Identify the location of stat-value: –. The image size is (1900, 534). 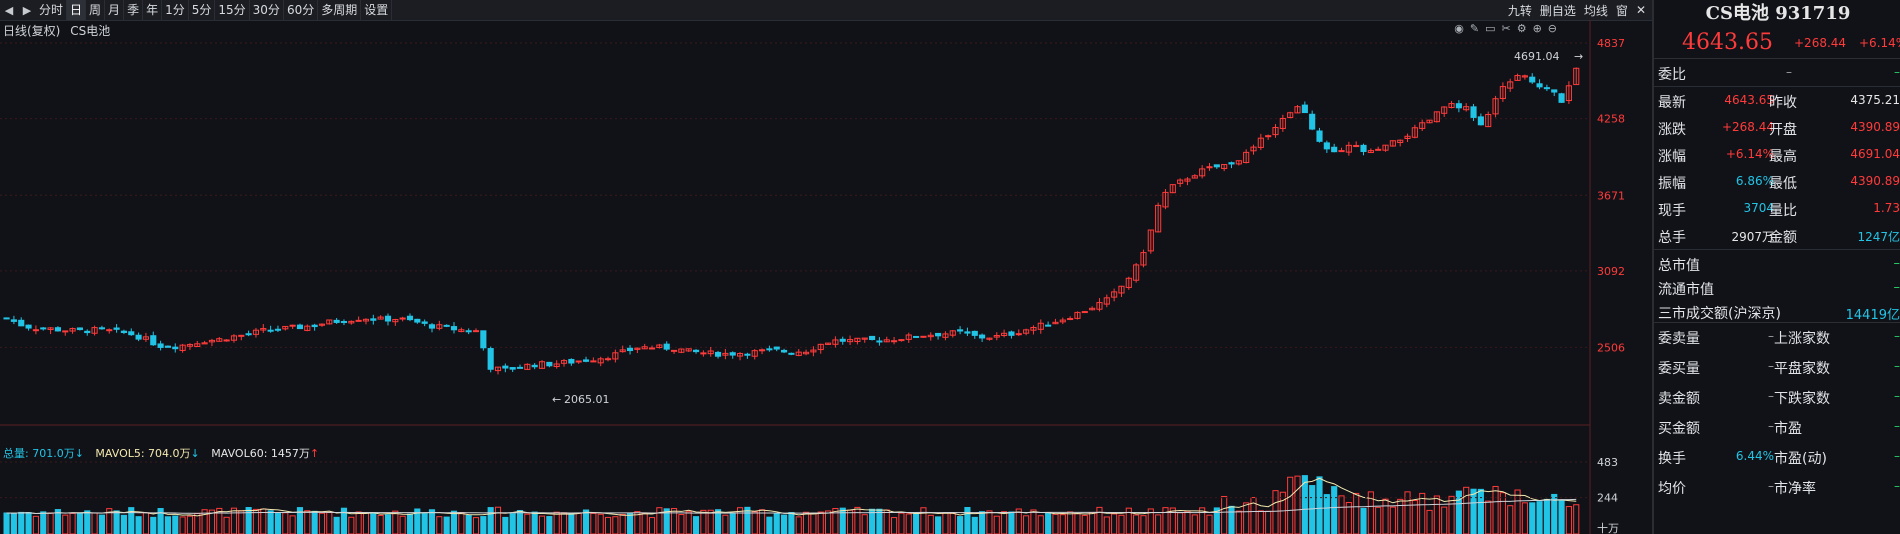
(1771, 426).